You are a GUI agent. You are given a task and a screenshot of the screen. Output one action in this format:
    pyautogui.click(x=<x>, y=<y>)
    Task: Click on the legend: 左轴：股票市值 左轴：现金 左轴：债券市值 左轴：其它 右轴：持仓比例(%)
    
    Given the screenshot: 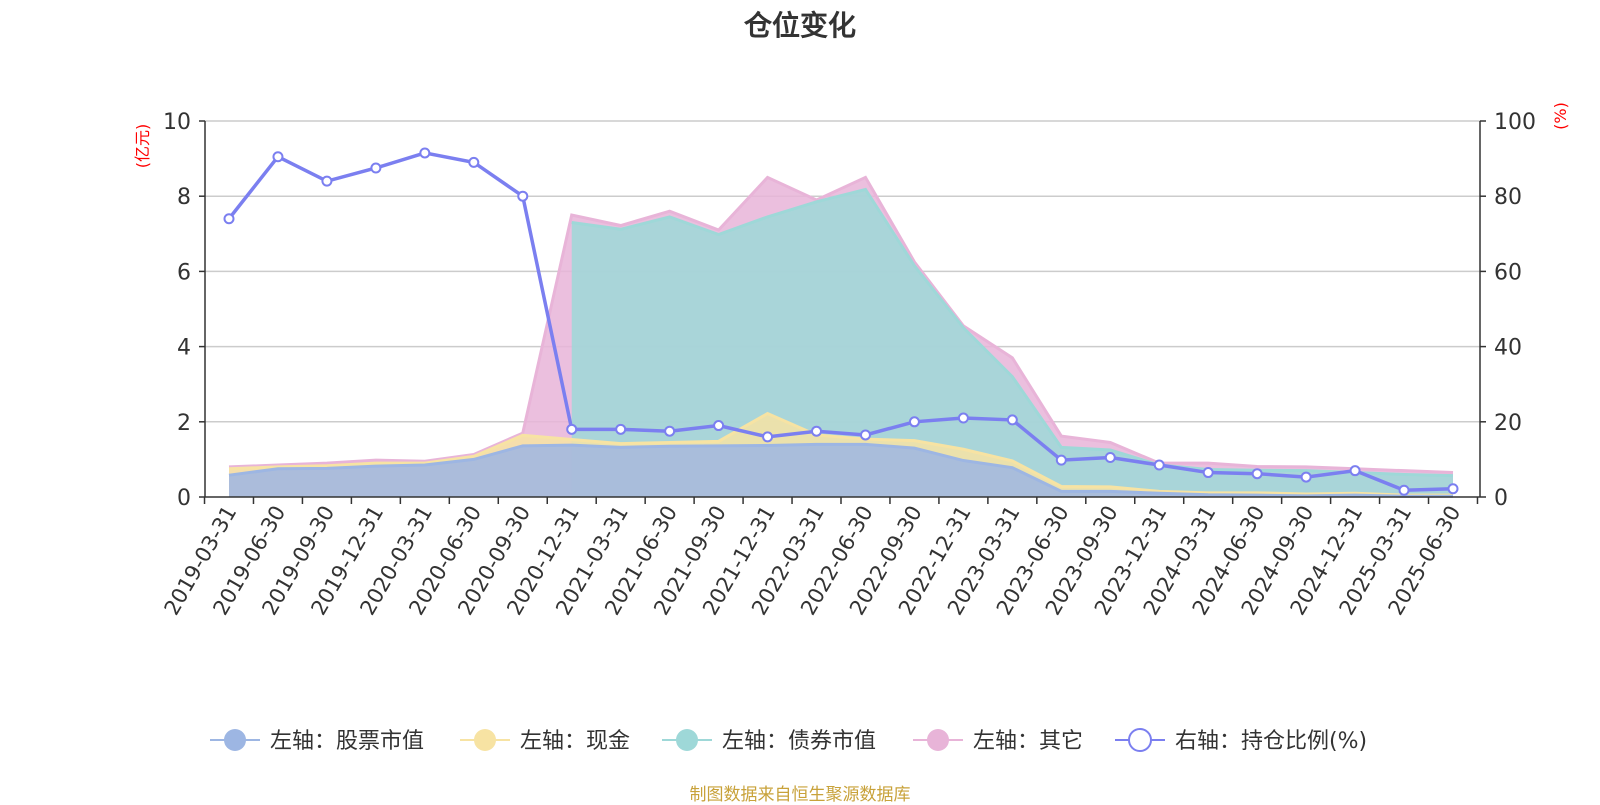 What is the action you would take?
    pyautogui.click(x=788, y=741)
    